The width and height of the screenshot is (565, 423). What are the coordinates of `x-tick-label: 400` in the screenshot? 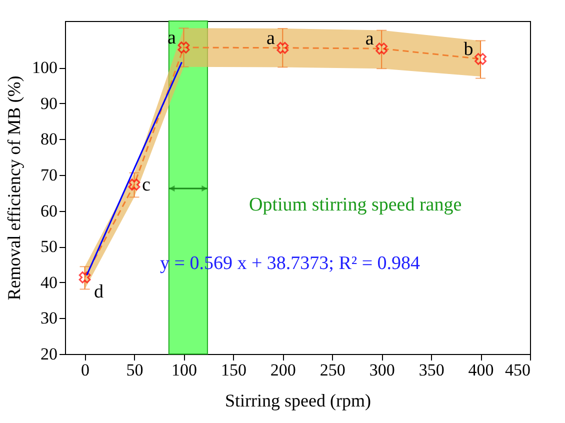 It's located at (481, 370).